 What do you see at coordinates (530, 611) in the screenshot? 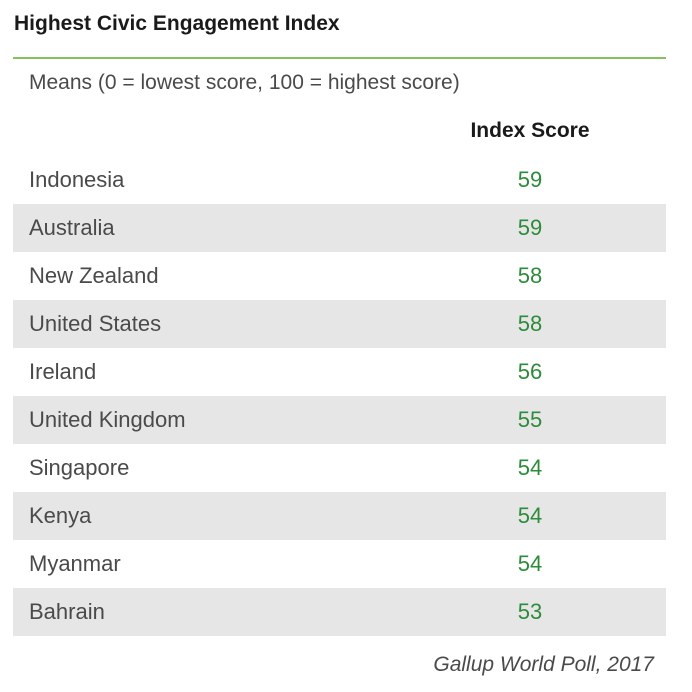
I see `index-score-value: 53` at bounding box center [530, 611].